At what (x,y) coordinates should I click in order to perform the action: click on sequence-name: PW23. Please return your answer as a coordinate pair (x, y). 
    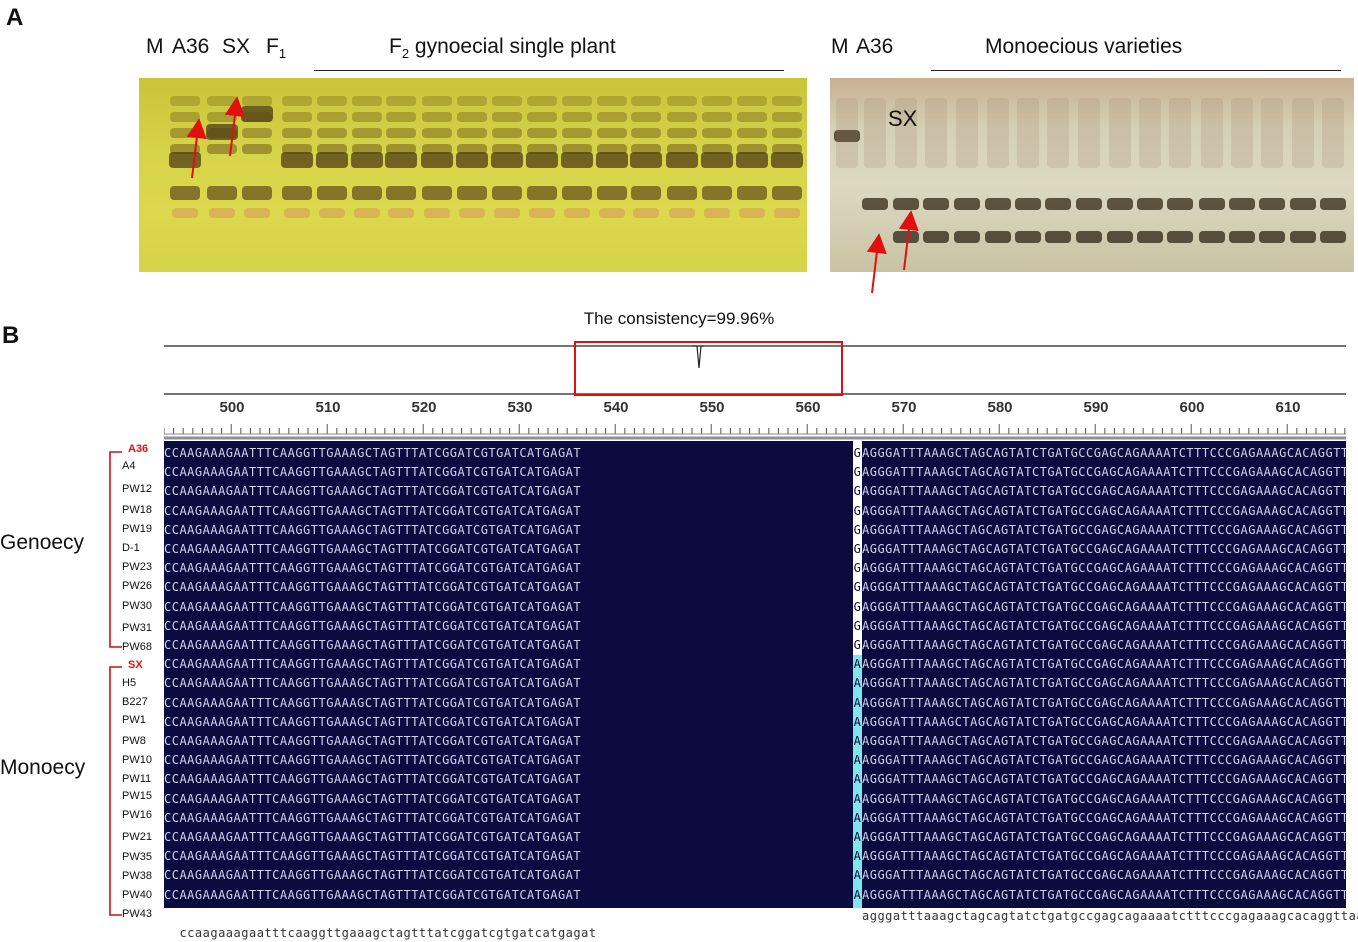
    Looking at the image, I should click on (137, 567).